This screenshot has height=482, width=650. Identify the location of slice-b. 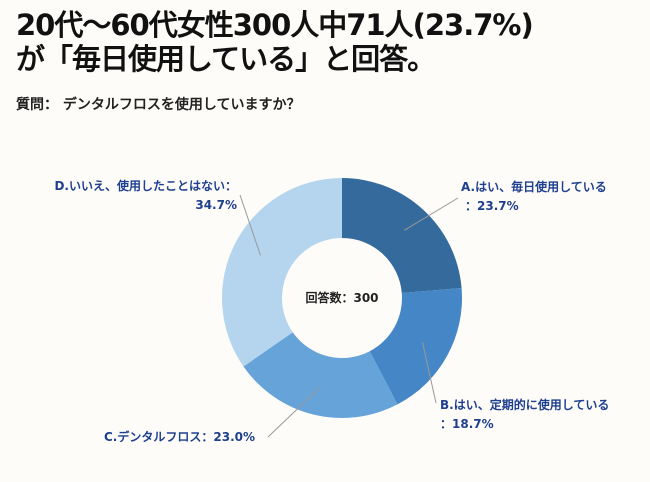
(415, 346).